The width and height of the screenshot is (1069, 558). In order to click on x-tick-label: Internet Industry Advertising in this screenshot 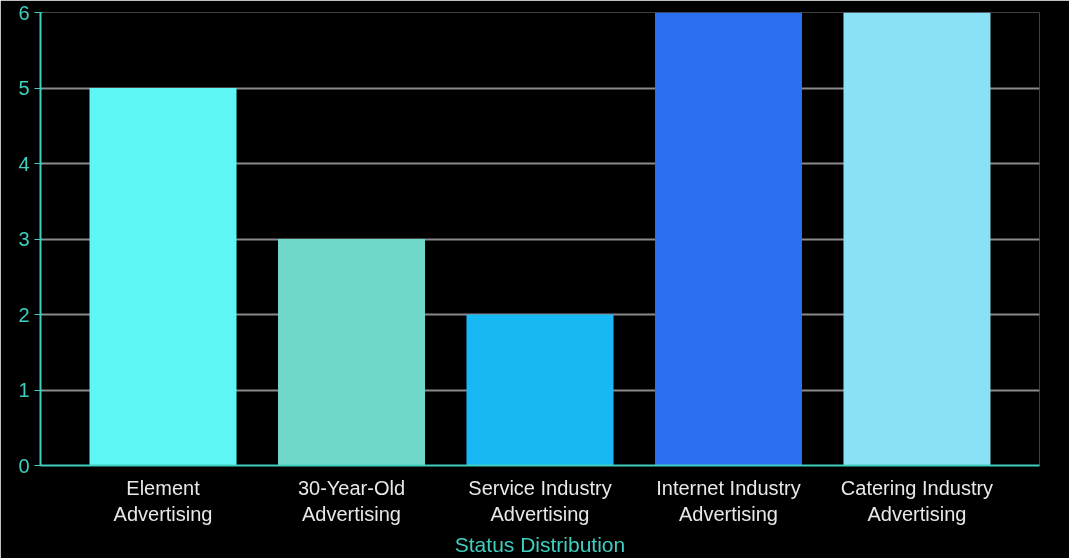, I will do `click(728, 500)`.